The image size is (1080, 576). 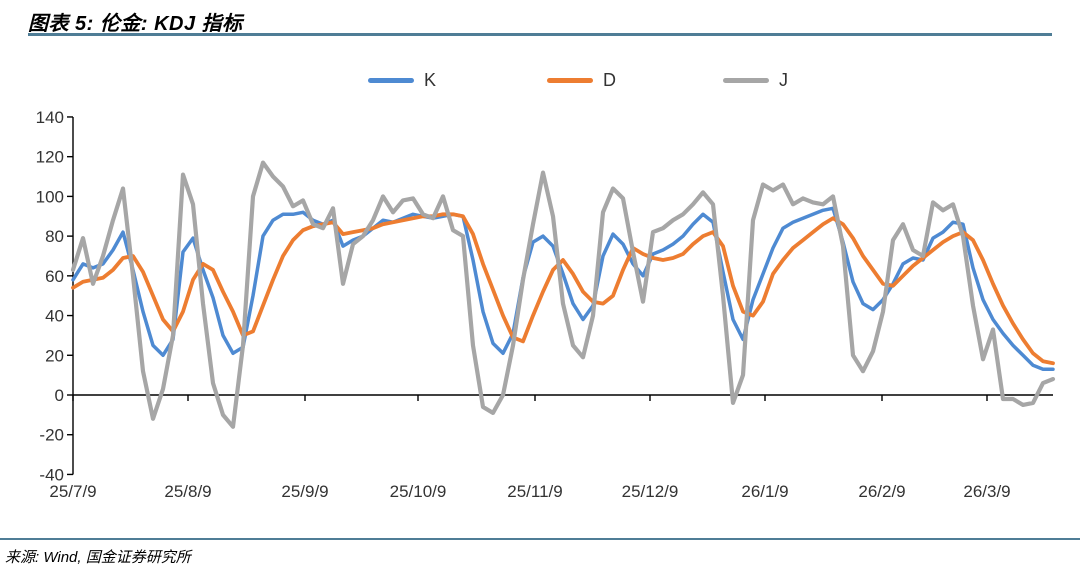 What do you see at coordinates (418, 491) in the screenshot?
I see `x-tick-label: 25/10/9` at bounding box center [418, 491].